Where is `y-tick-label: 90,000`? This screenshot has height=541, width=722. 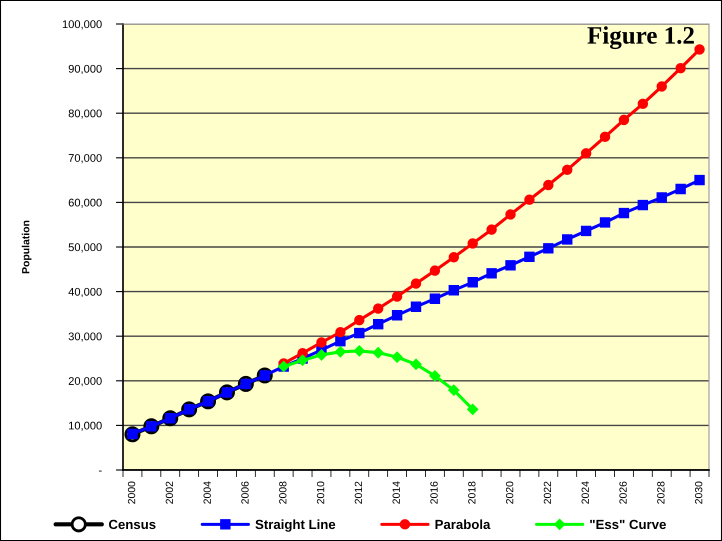 y-tick-label: 90,000 is located at coordinates (85, 69).